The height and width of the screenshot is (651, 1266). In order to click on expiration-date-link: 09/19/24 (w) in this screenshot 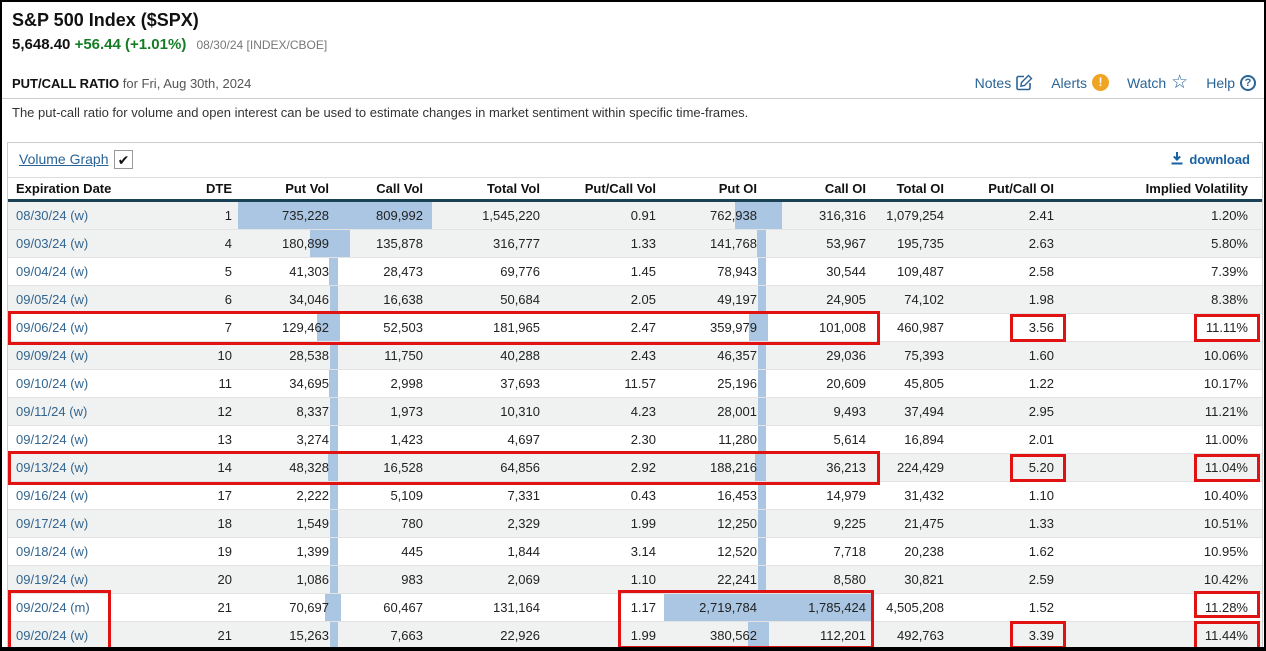, I will do `click(52, 579)`.